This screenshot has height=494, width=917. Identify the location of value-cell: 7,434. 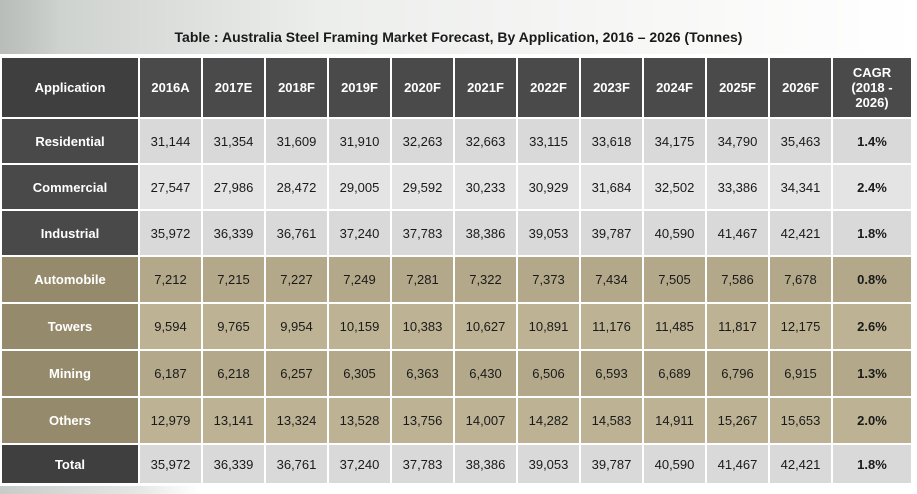
(611, 279).